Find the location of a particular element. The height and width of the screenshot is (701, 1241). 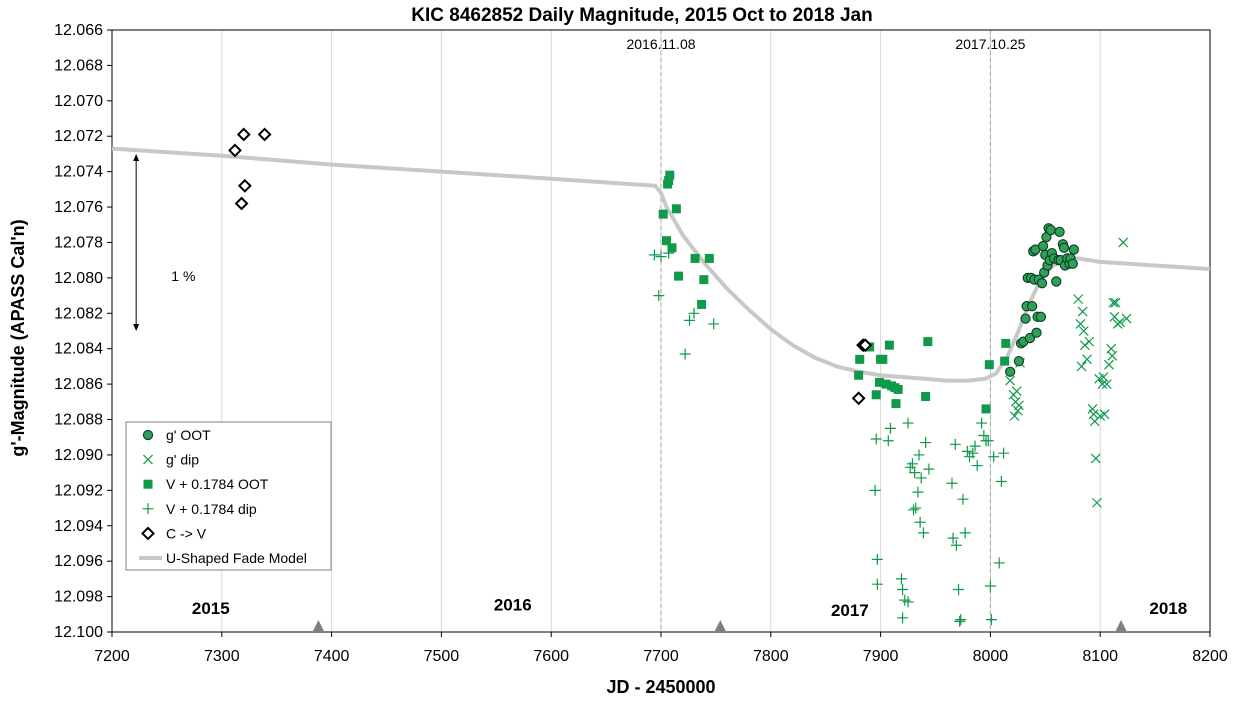

y-axis-title: g'-Magnitude (APASS Cal'n) is located at coordinates (18, 337).